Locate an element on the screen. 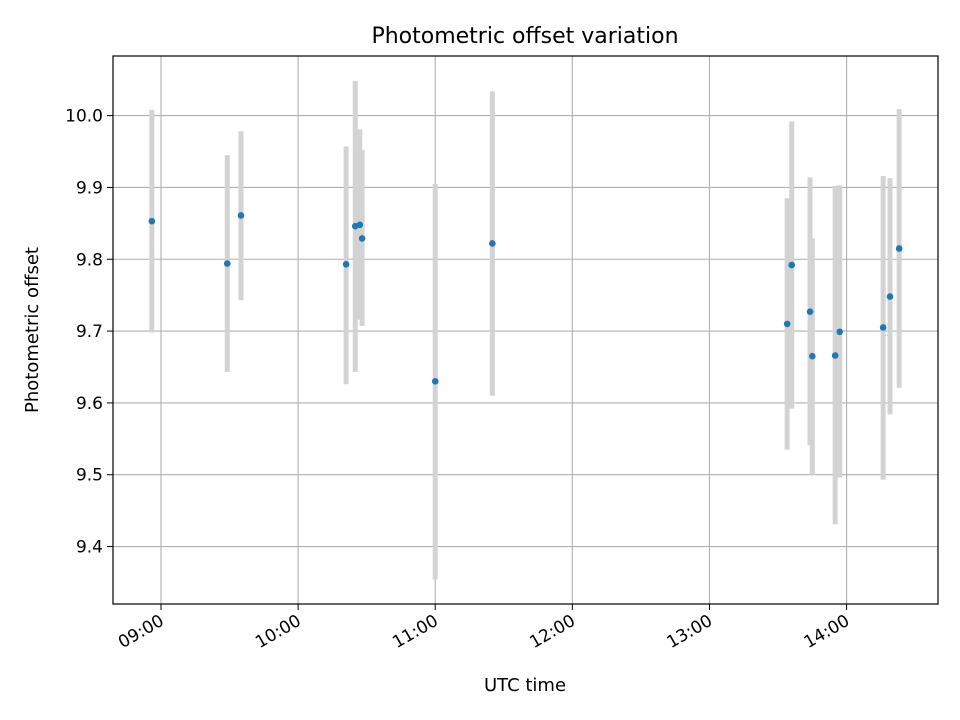  y-tick-label: 10.0 is located at coordinates (84, 117).